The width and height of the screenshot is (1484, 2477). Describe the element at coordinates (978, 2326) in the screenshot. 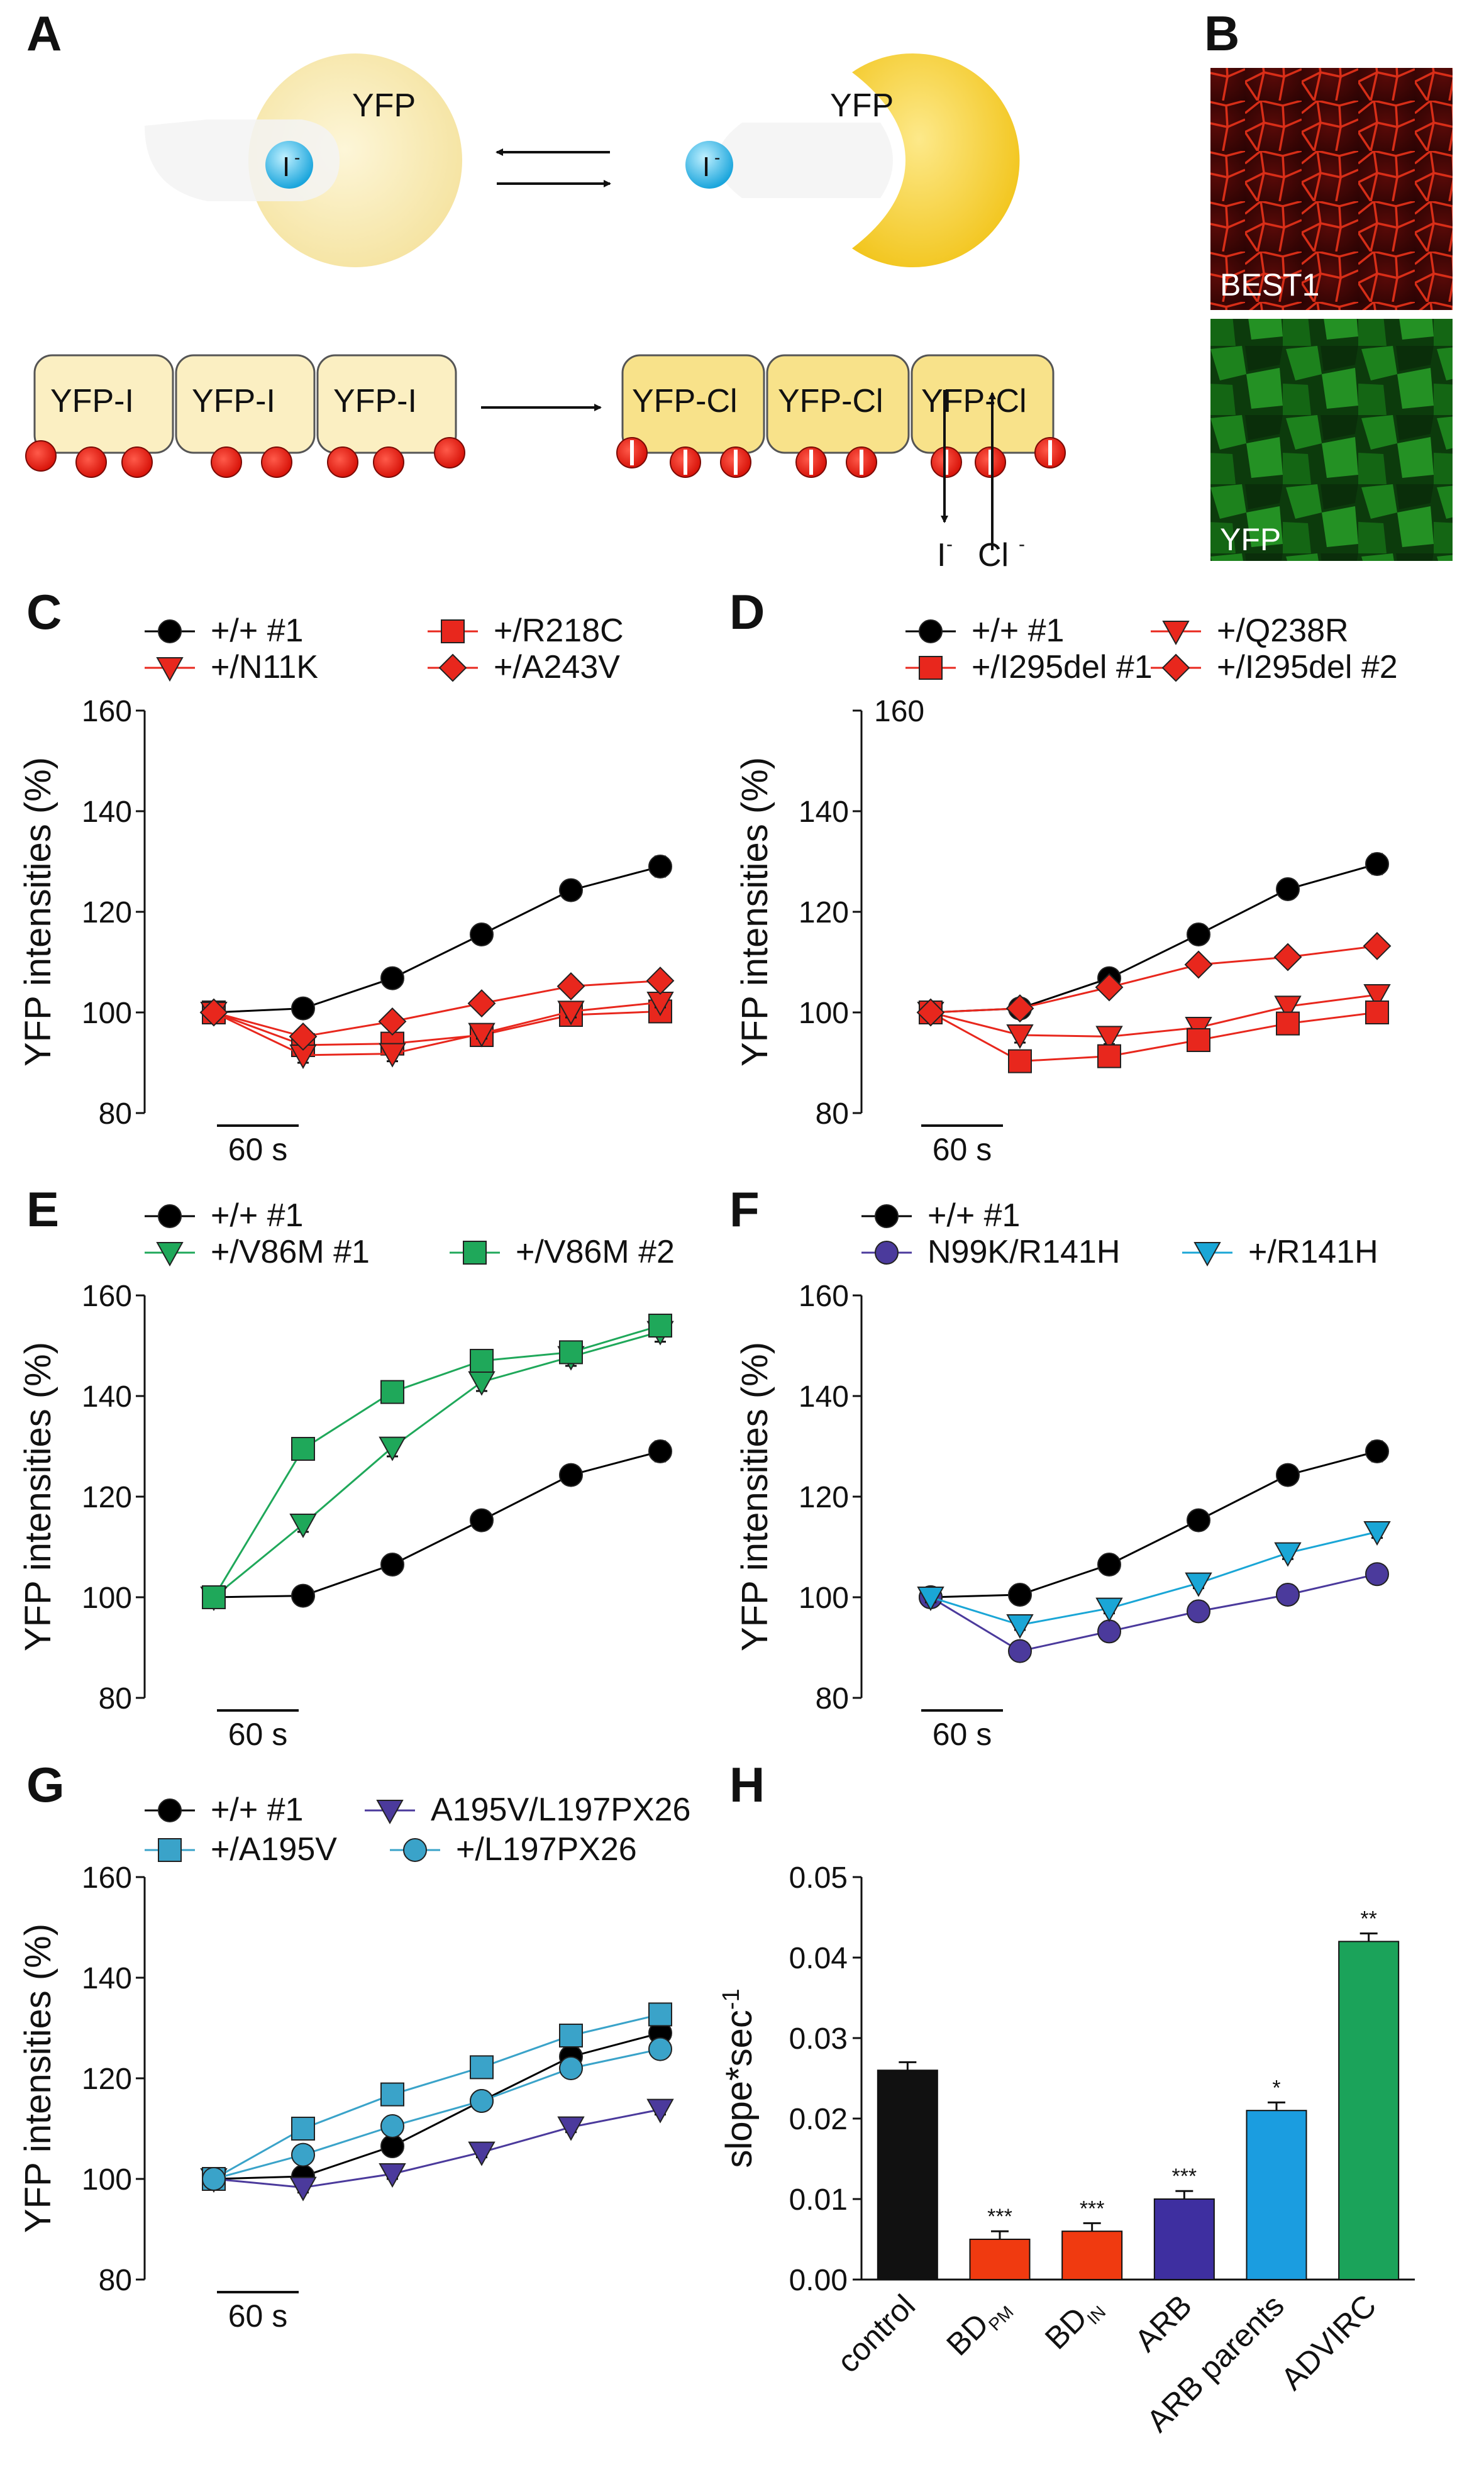

I see `category-label-bd-pm: BDPM` at that location.